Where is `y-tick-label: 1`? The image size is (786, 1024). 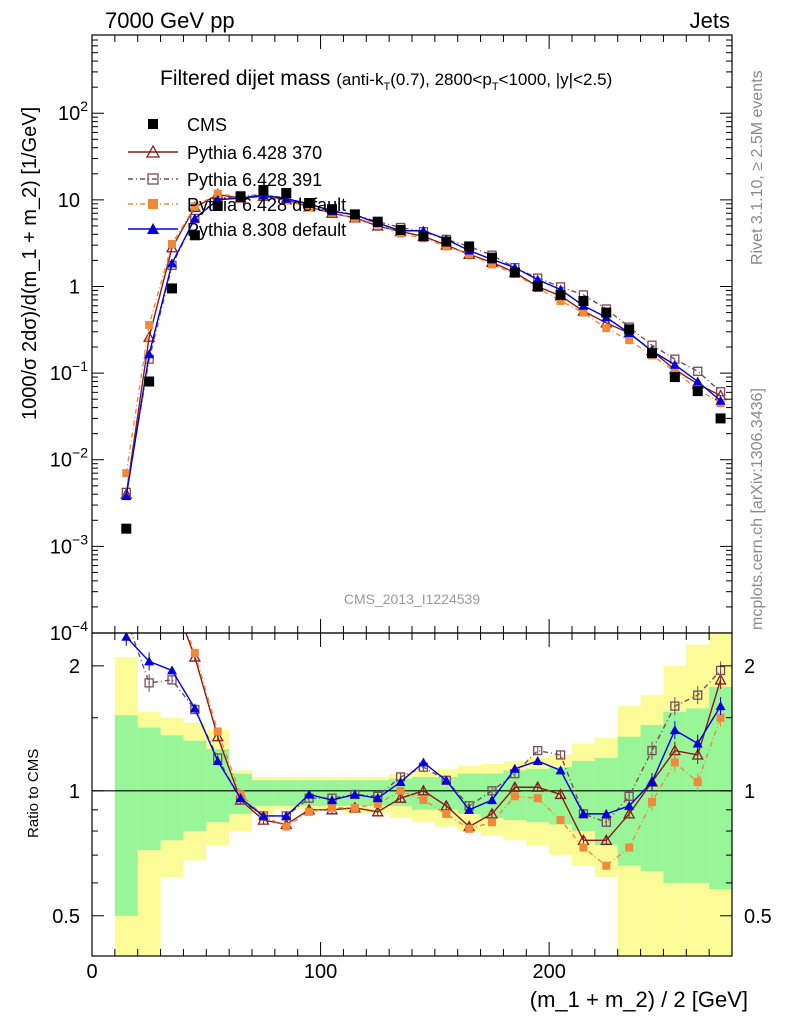
y-tick-label: 1 is located at coordinates (74, 287).